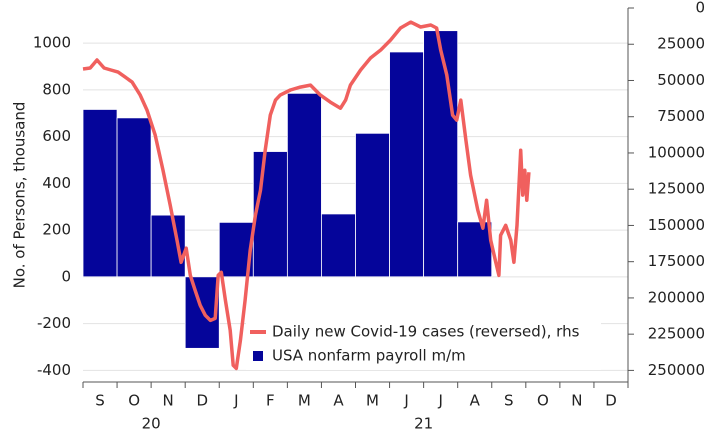  I want to click on y2-tick-label: 25000, so click(681, 44).